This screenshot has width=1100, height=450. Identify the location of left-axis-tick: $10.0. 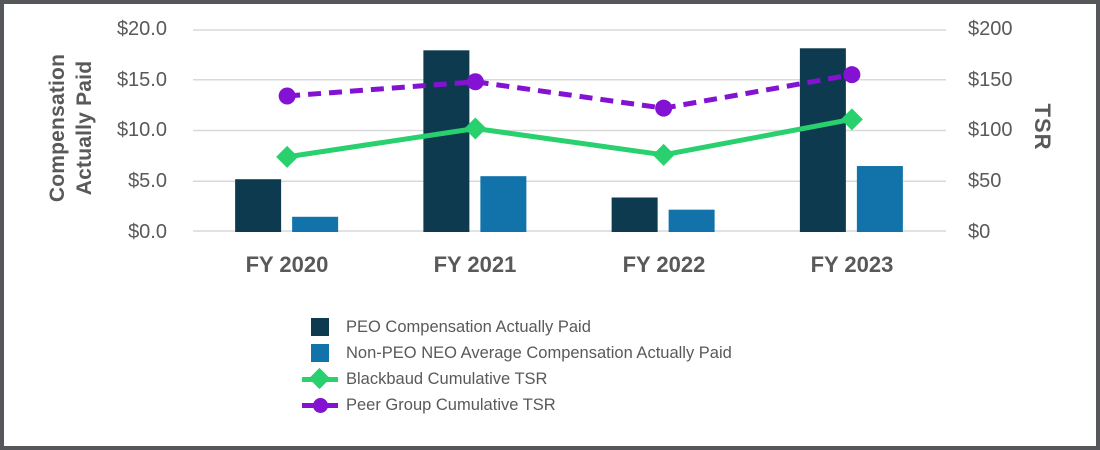
(141, 130).